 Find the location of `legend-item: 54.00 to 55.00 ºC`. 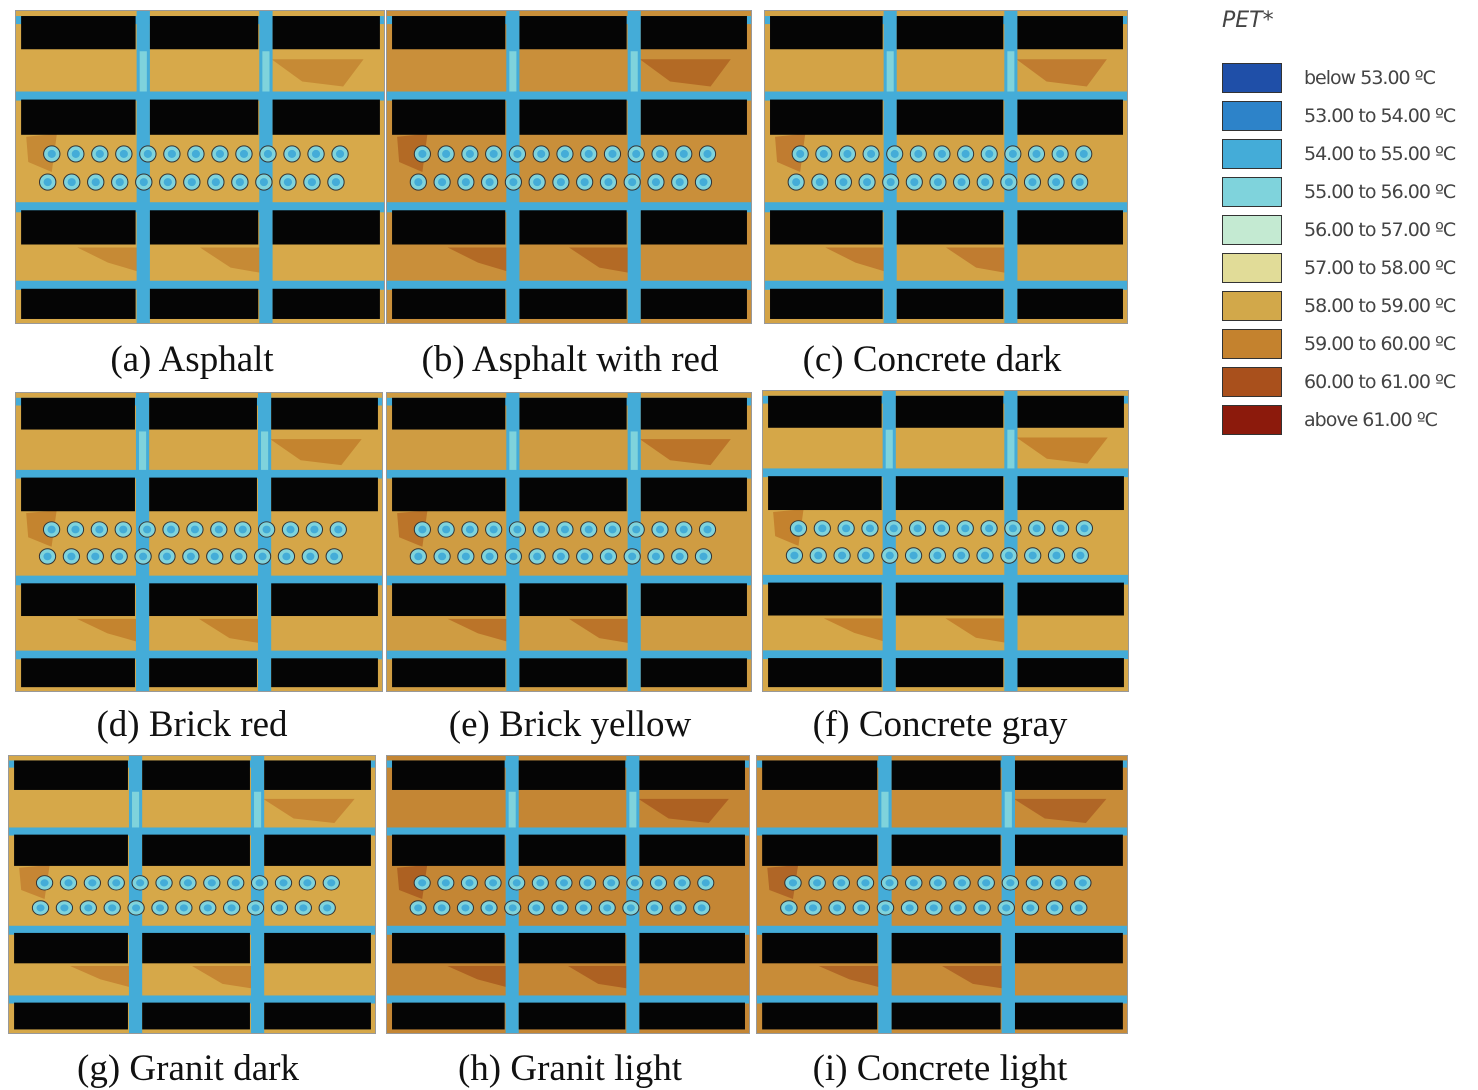

legend-item: 54.00 to 55.00 ºC is located at coordinates (1339, 154).